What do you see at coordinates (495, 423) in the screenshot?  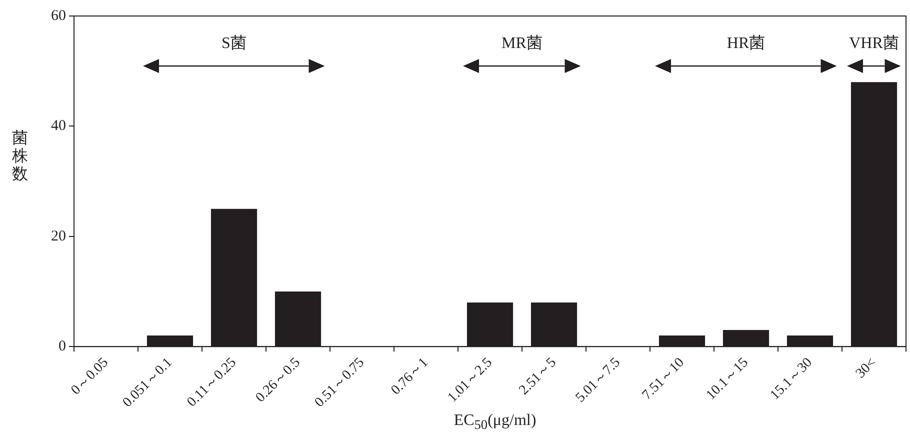 I see `x-axis-title: EC$_{50}$(μg/ml)` at bounding box center [495, 423].